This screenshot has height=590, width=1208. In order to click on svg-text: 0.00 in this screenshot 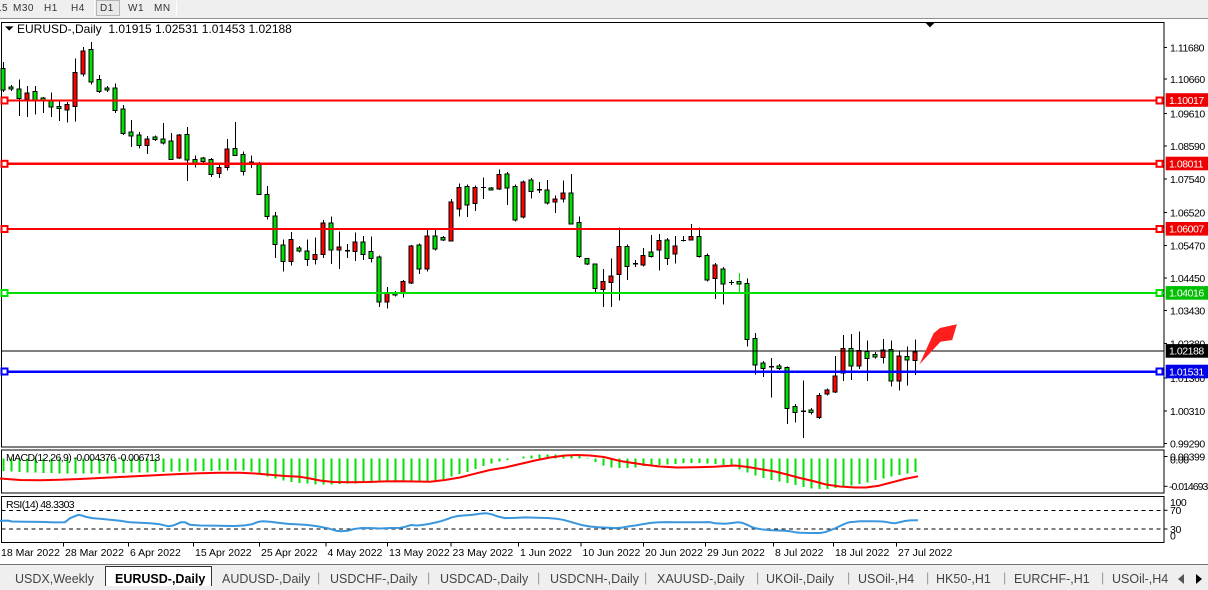, I will do `click(1179, 460)`.